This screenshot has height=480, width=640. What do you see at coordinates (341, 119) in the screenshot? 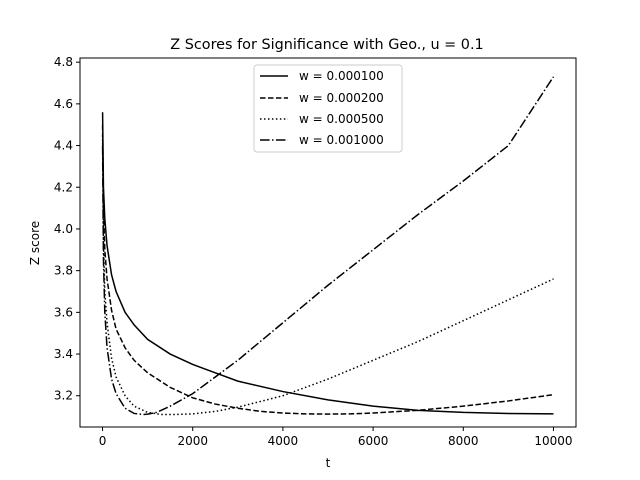
I see `legend-label-w-0.000500: w = 0.000500` at bounding box center [341, 119].